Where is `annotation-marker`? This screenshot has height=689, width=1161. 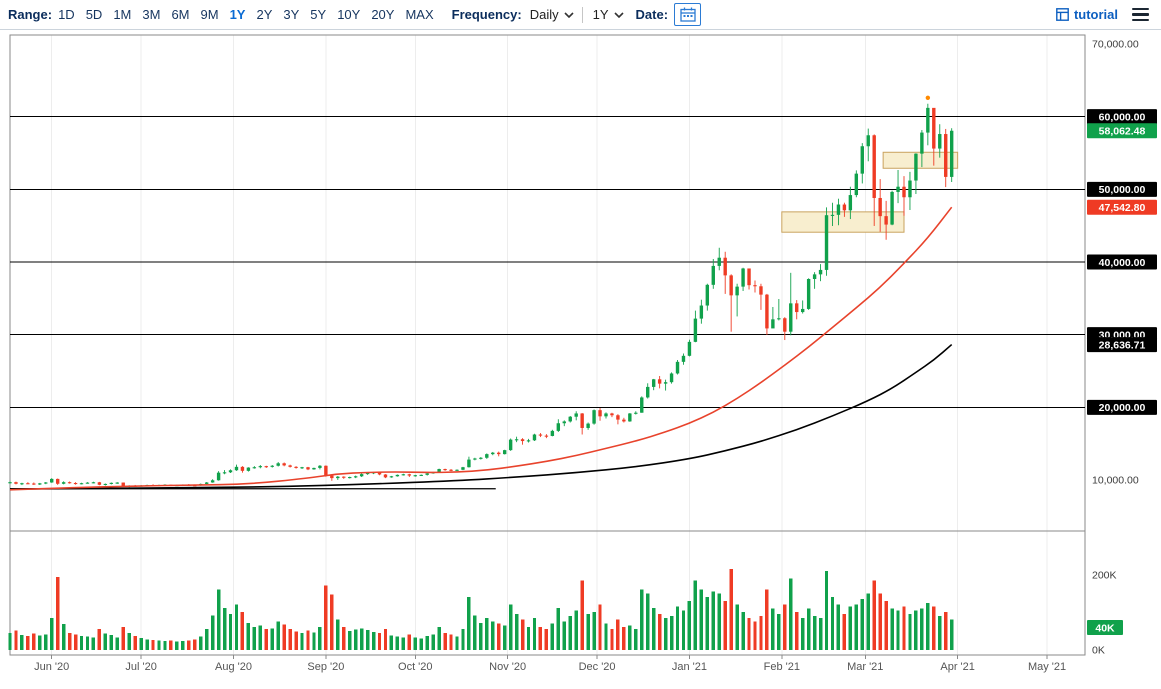
annotation-marker is located at coordinates (928, 97).